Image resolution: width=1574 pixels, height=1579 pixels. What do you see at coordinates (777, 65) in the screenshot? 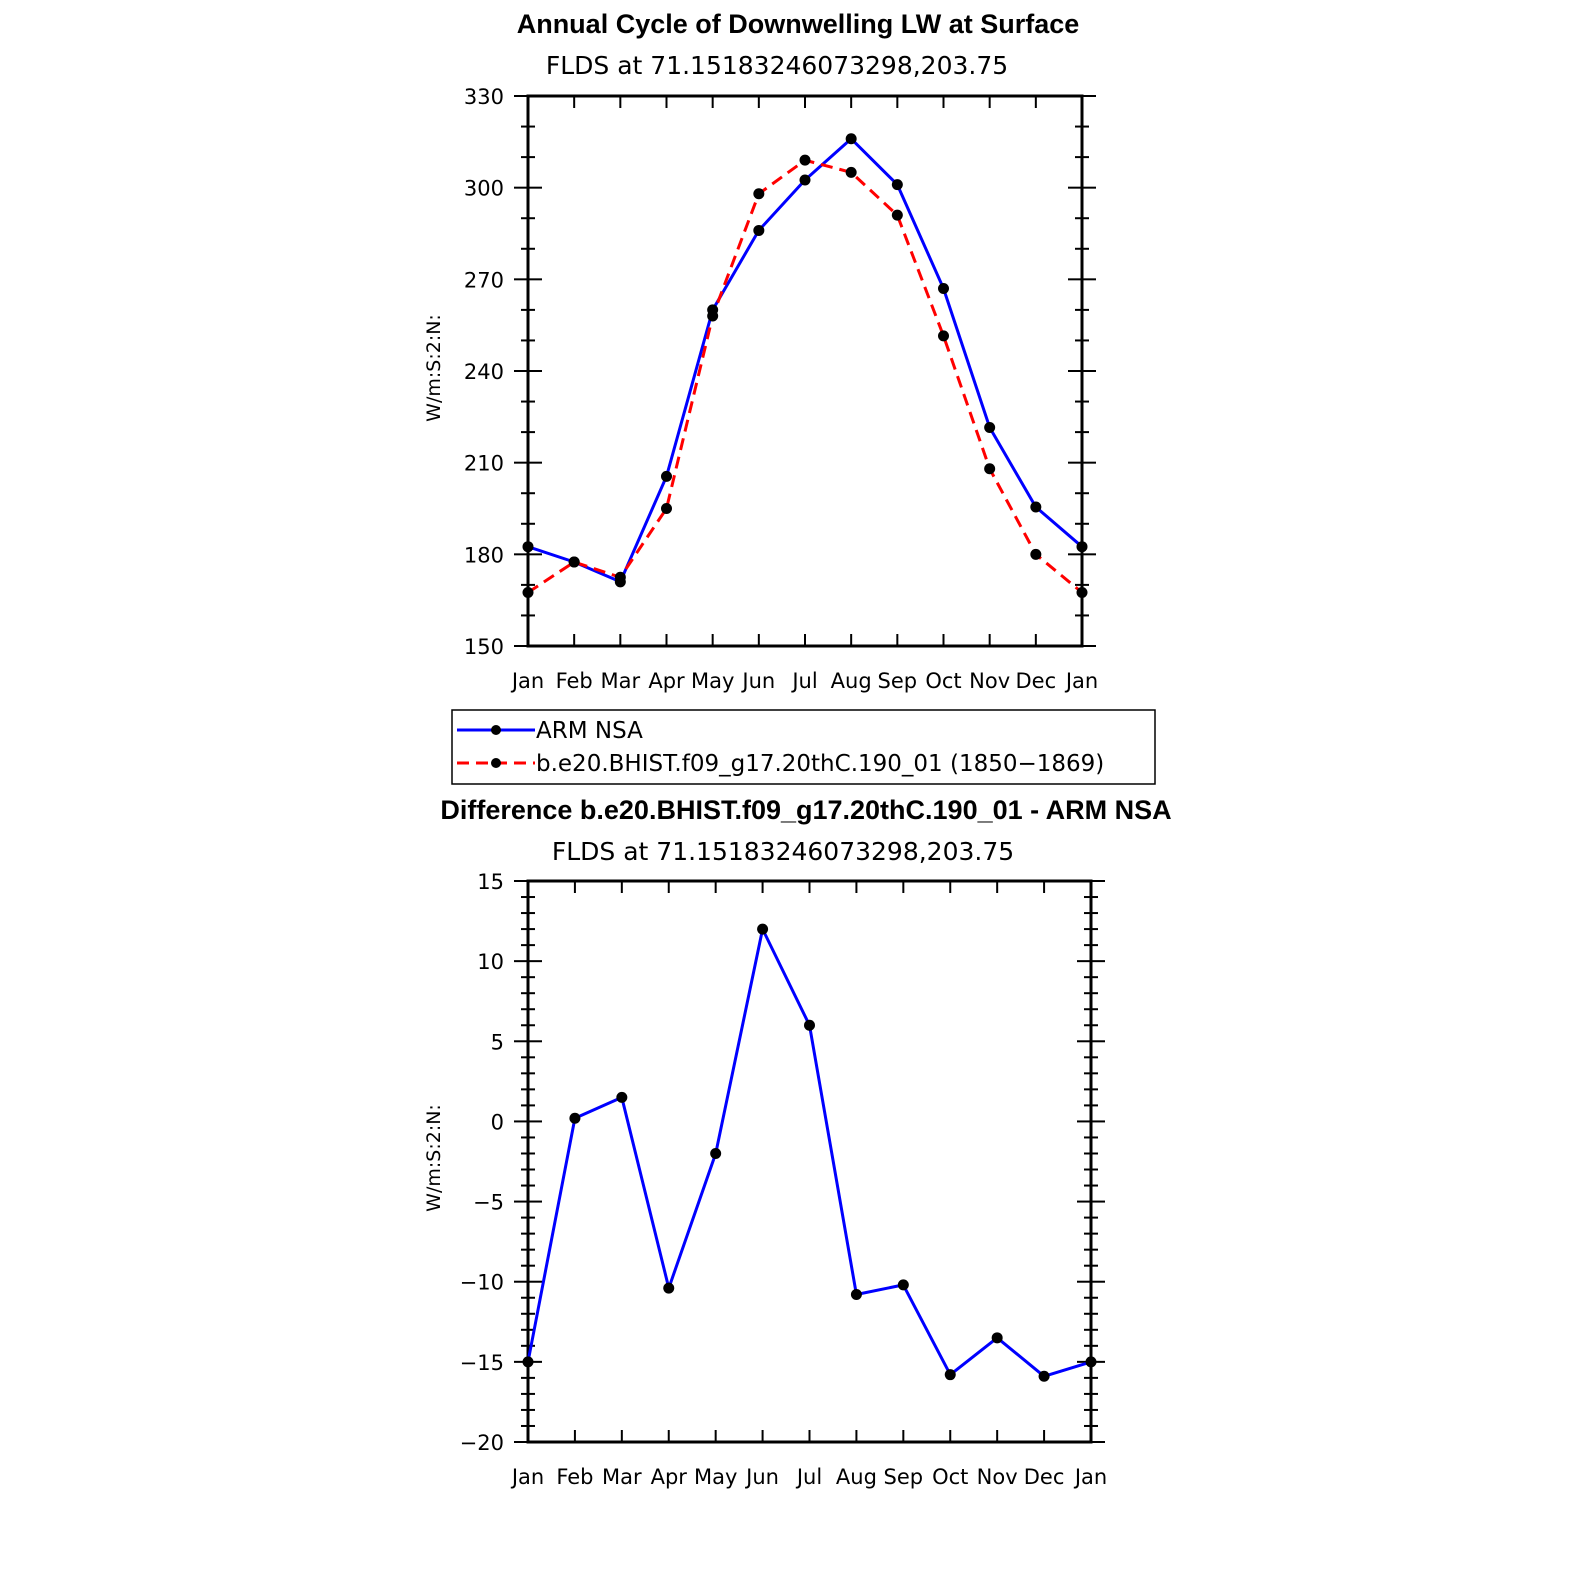
I see `top-chart-subtitle: FLDS at 71.15183246073298,203.75` at bounding box center [777, 65].